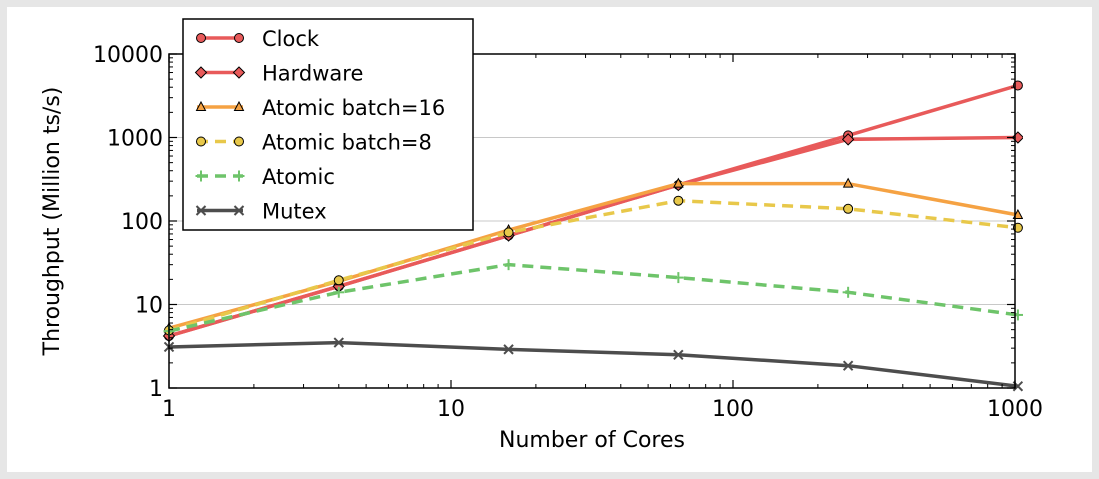 The height and width of the screenshot is (479, 1099). What do you see at coordinates (1015, 409) in the screenshot?
I see `x-tick-label: 1000` at bounding box center [1015, 409].